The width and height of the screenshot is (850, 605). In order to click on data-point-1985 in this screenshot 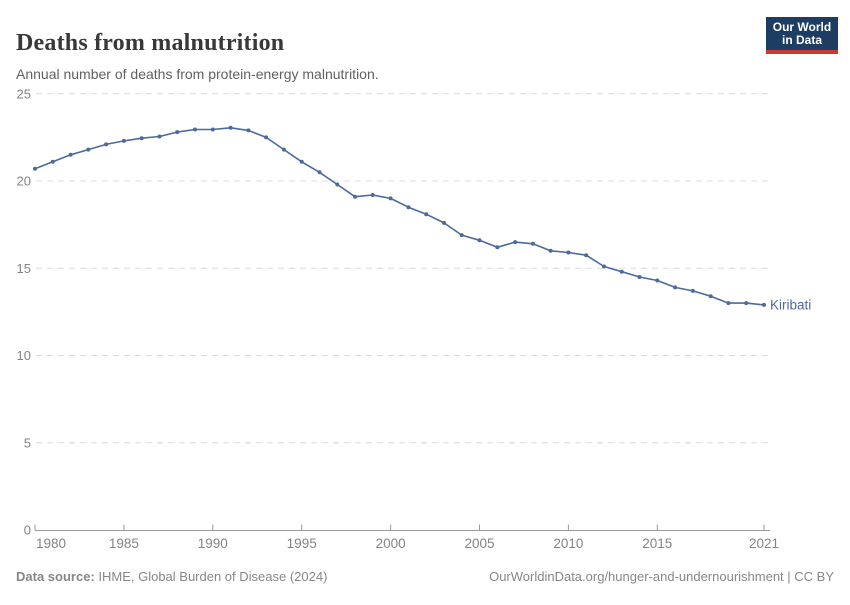, I will do `click(123, 140)`.